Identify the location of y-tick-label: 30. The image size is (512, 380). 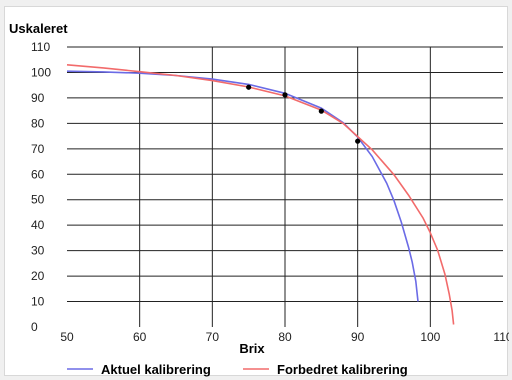
(38, 251).